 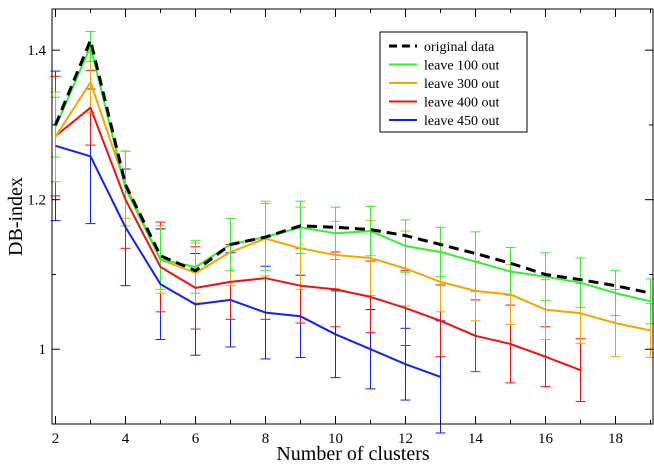 I want to click on legend-label: leave 400 out, so click(x=462, y=103).